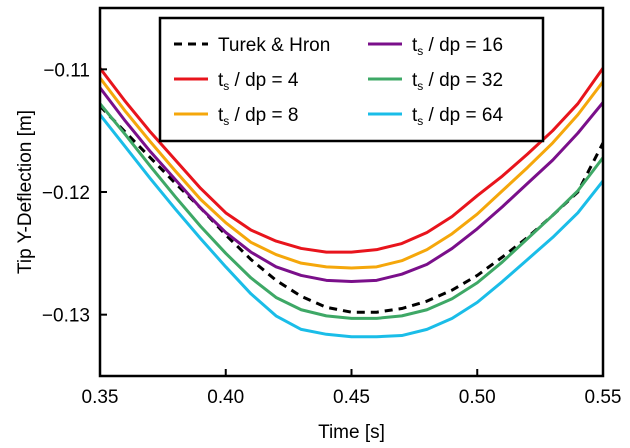 This screenshot has height=448, width=630. I want to click on legend-label: ts / dp = 32, so click(457, 81).